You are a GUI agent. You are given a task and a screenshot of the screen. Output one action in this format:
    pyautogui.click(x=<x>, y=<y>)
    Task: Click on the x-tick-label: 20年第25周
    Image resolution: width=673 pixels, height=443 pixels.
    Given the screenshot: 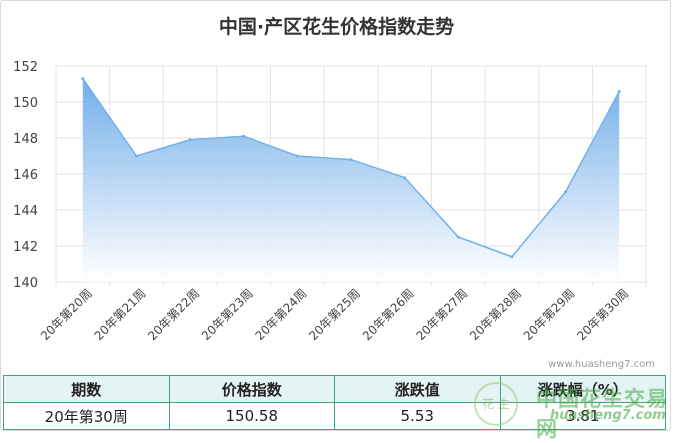 What is the action you would take?
    pyautogui.click(x=334, y=314)
    